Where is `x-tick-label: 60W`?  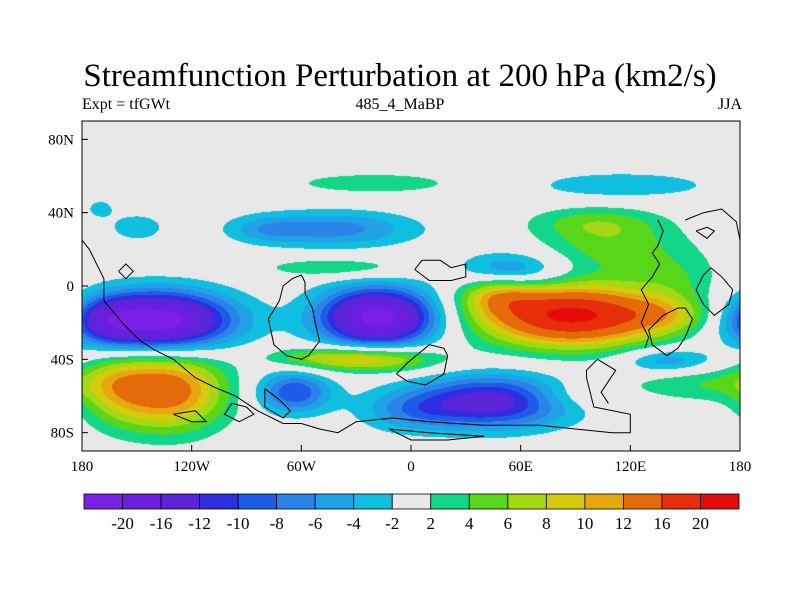
x-tick-label: 60W is located at coordinates (302, 467).